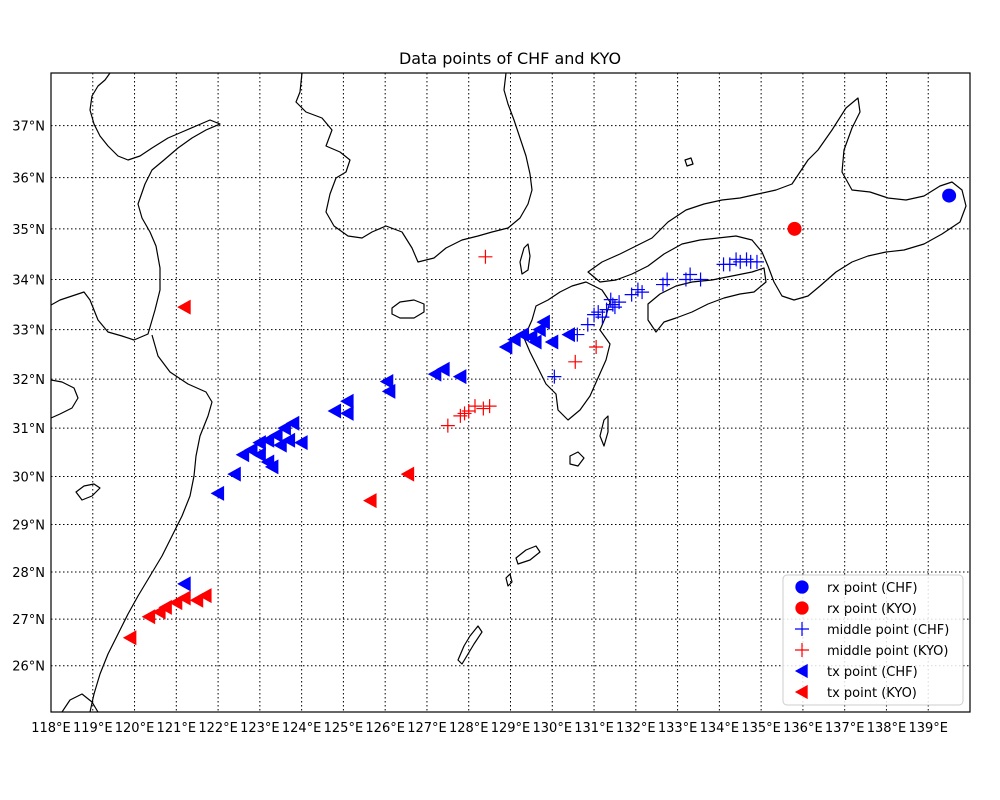  What do you see at coordinates (887, 728) in the screenshot?
I see `x-tick-label: 138°E` at bounding box center [887, 728].